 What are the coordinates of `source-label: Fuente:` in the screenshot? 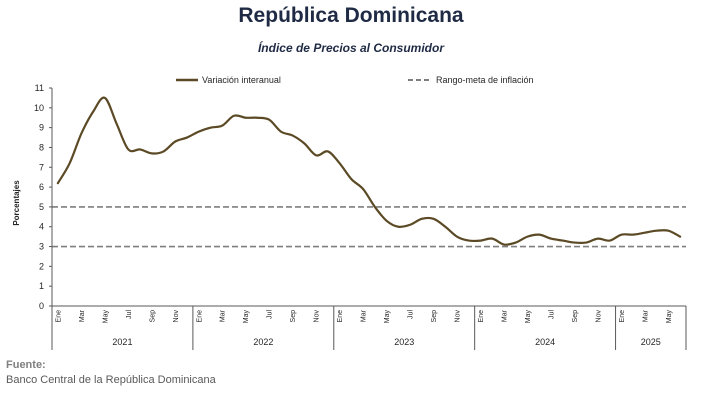 It's located at (26, 365).